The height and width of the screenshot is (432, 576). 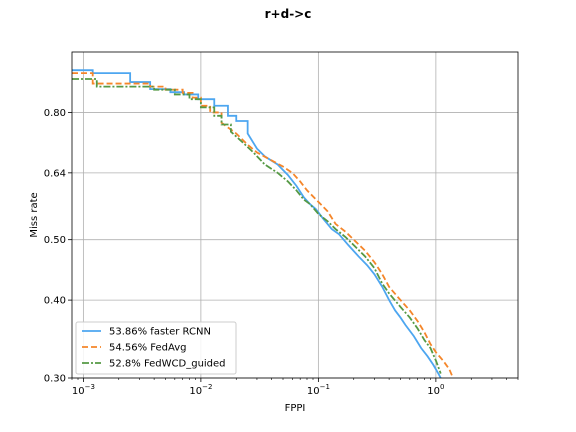 I want to click on x-tick-label: 10⁰, so click(x=435, y=390).